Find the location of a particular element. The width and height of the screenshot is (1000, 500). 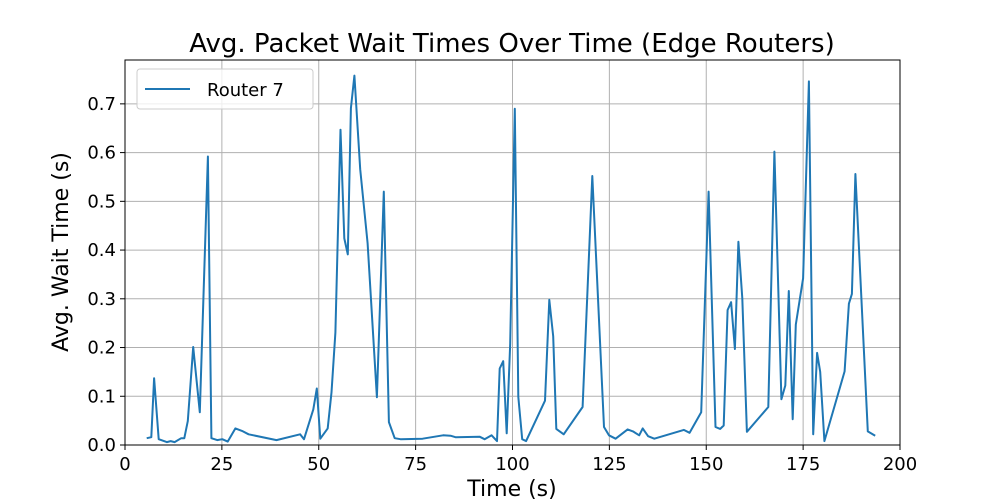

x-axis-label: Time (s) is located at coordinates (511, 488).